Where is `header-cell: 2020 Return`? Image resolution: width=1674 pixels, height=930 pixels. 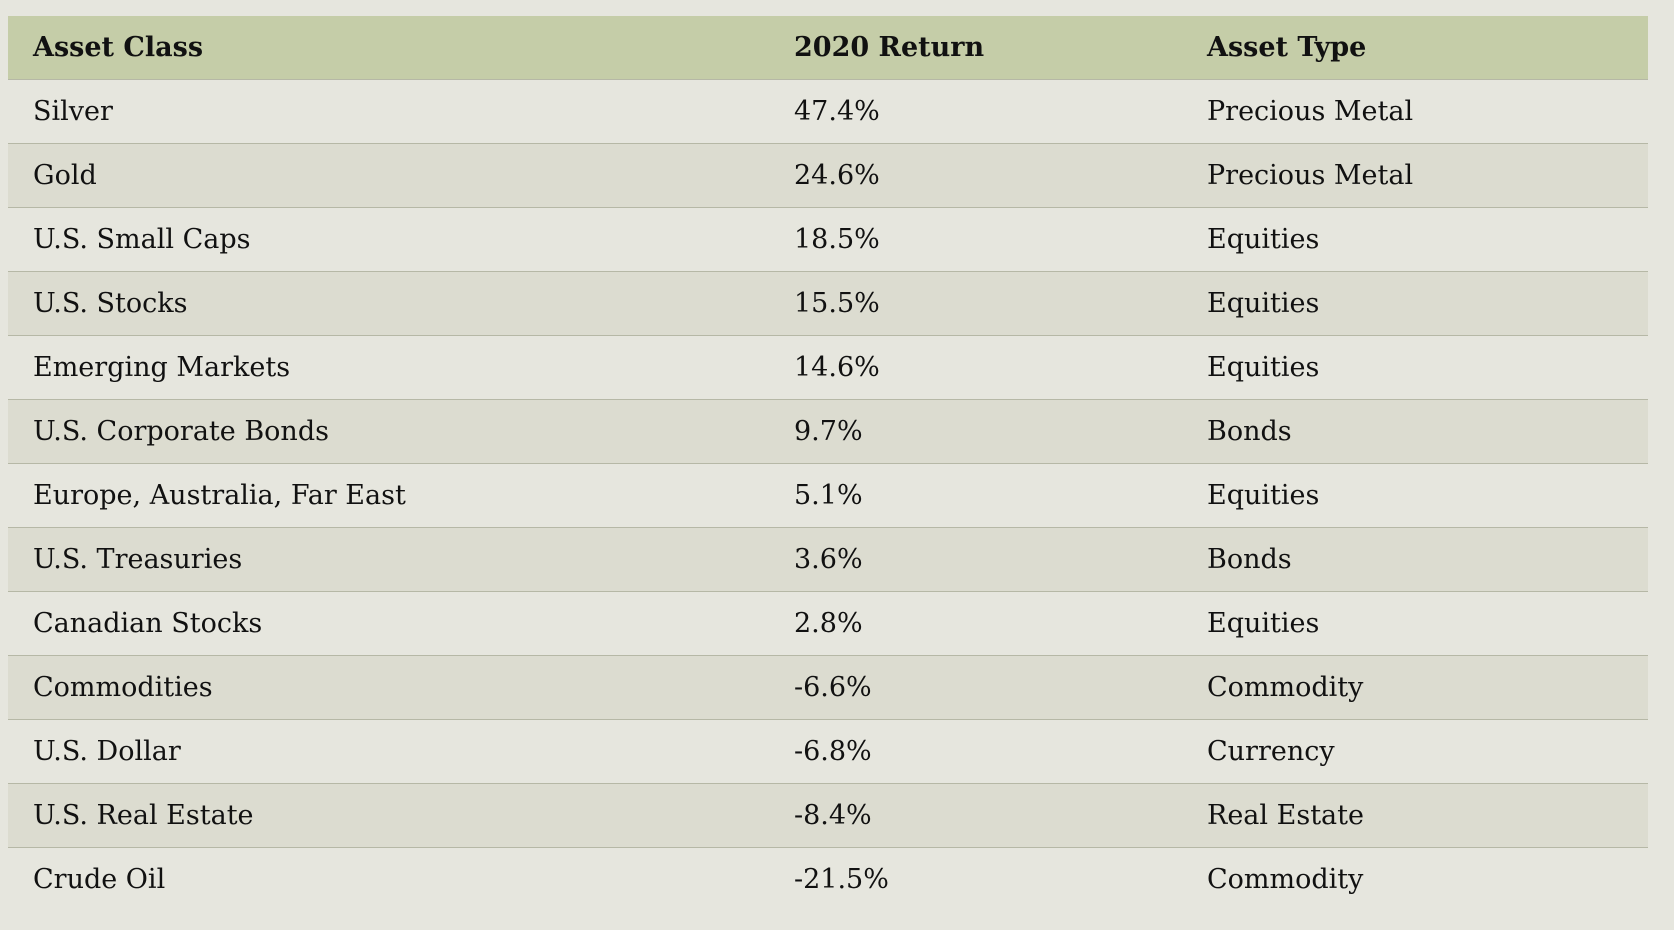
header-cell: 2020 Return is located at coordinates (975, 48).